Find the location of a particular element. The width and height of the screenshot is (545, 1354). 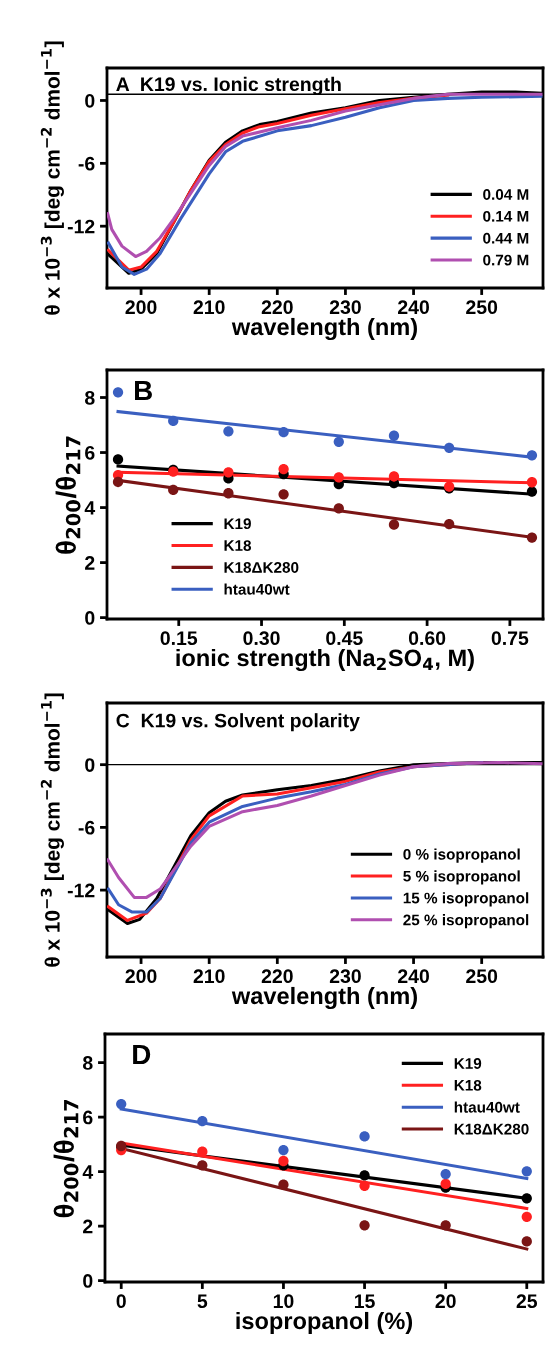

chart-title: A K19 vs. Ionic strength is located at coordinates (228, 86).